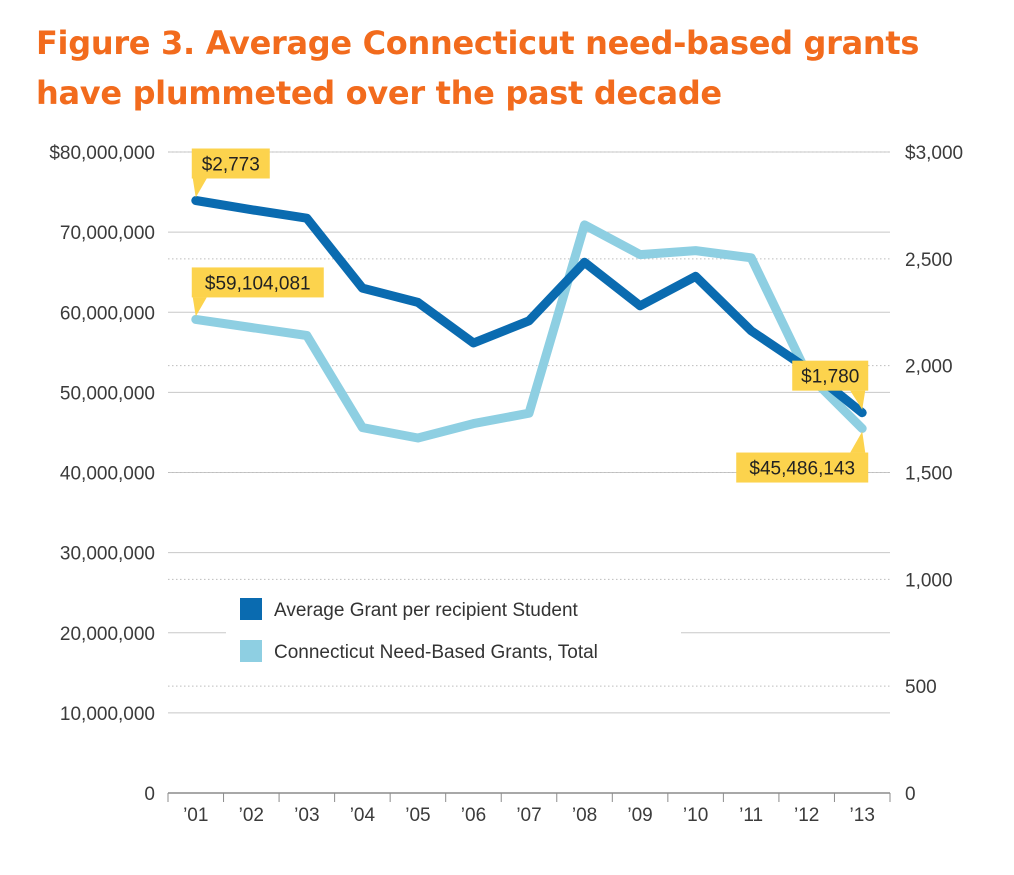  I want to click on left-tick-label: 40,000,000, so click(107, 474).